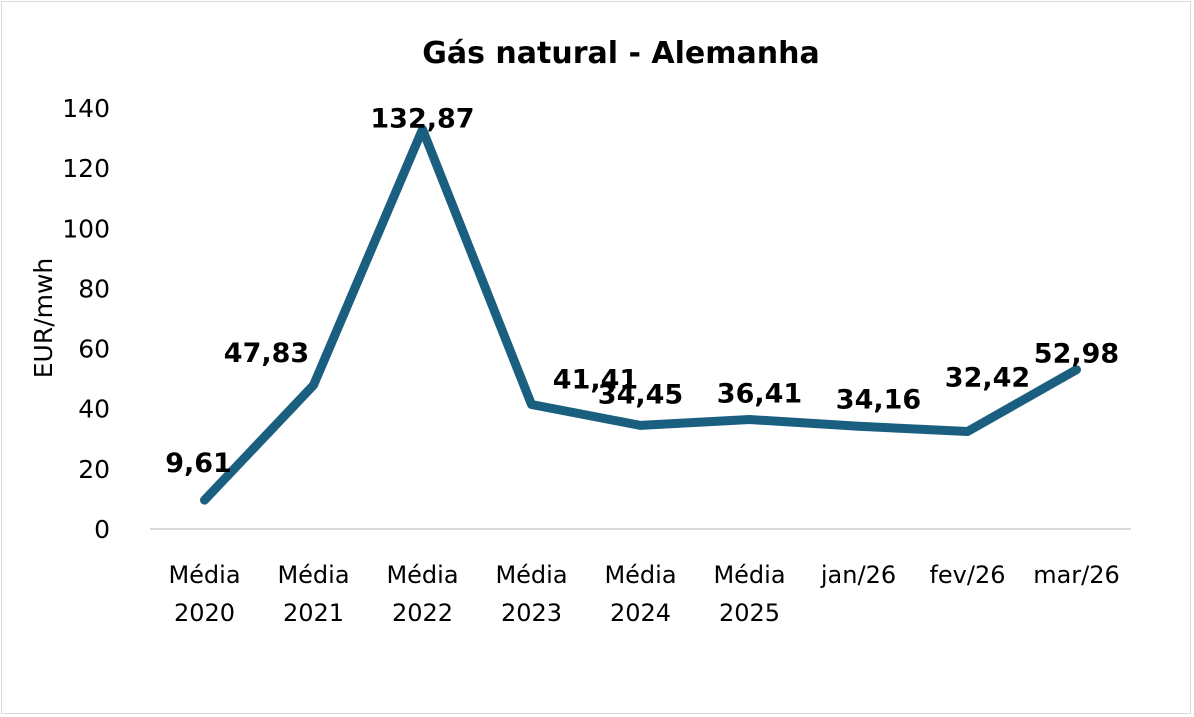 This screenshot has height=717, width=1194. I want to click on data-label: 9,61, so click(198, 463).